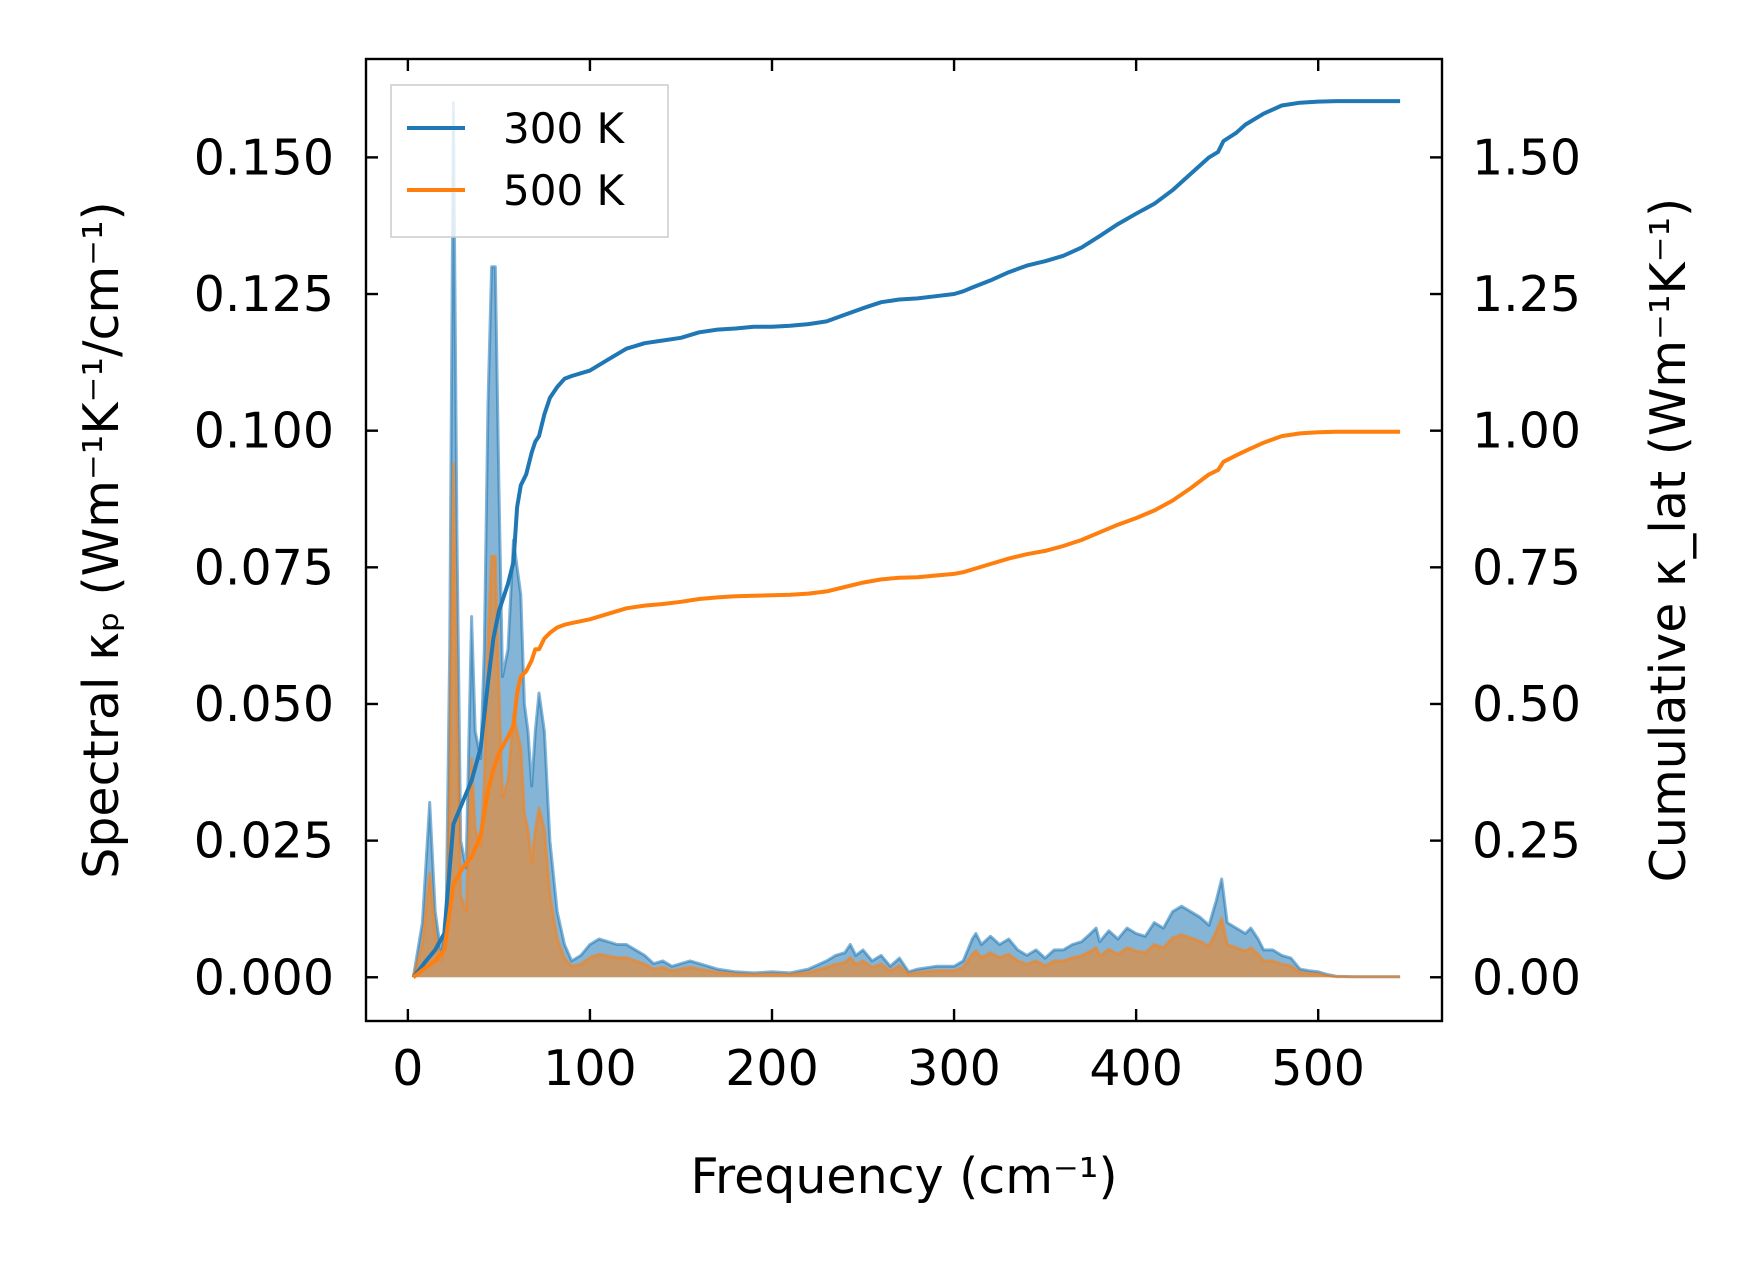 This screenshot has height=1269, width=1753. What do you see at coordinates (264, 431) in the screenshot?
I see `y-left-tick-label: 0.100` at bounding box center [264, 431].